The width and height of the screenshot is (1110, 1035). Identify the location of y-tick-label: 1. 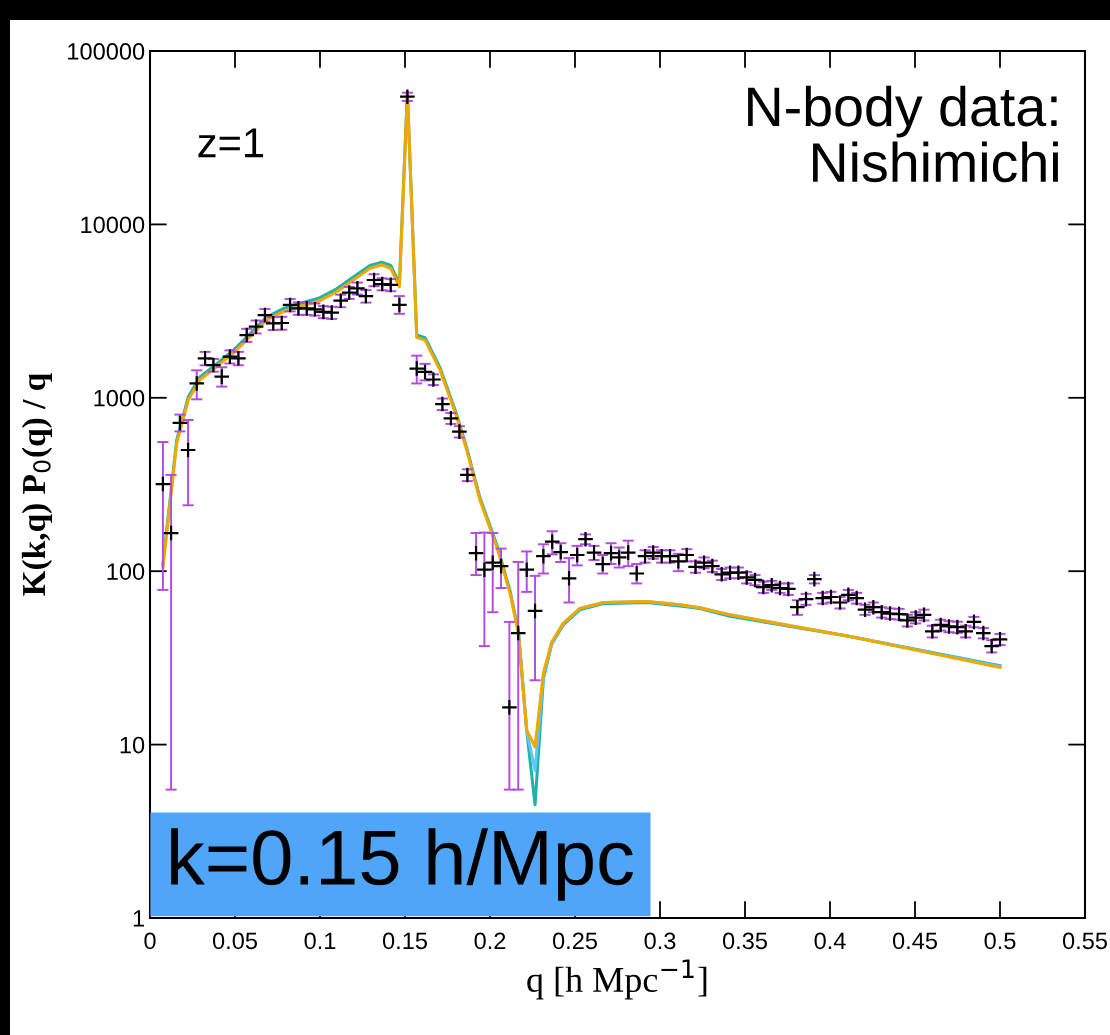
(138, 918).